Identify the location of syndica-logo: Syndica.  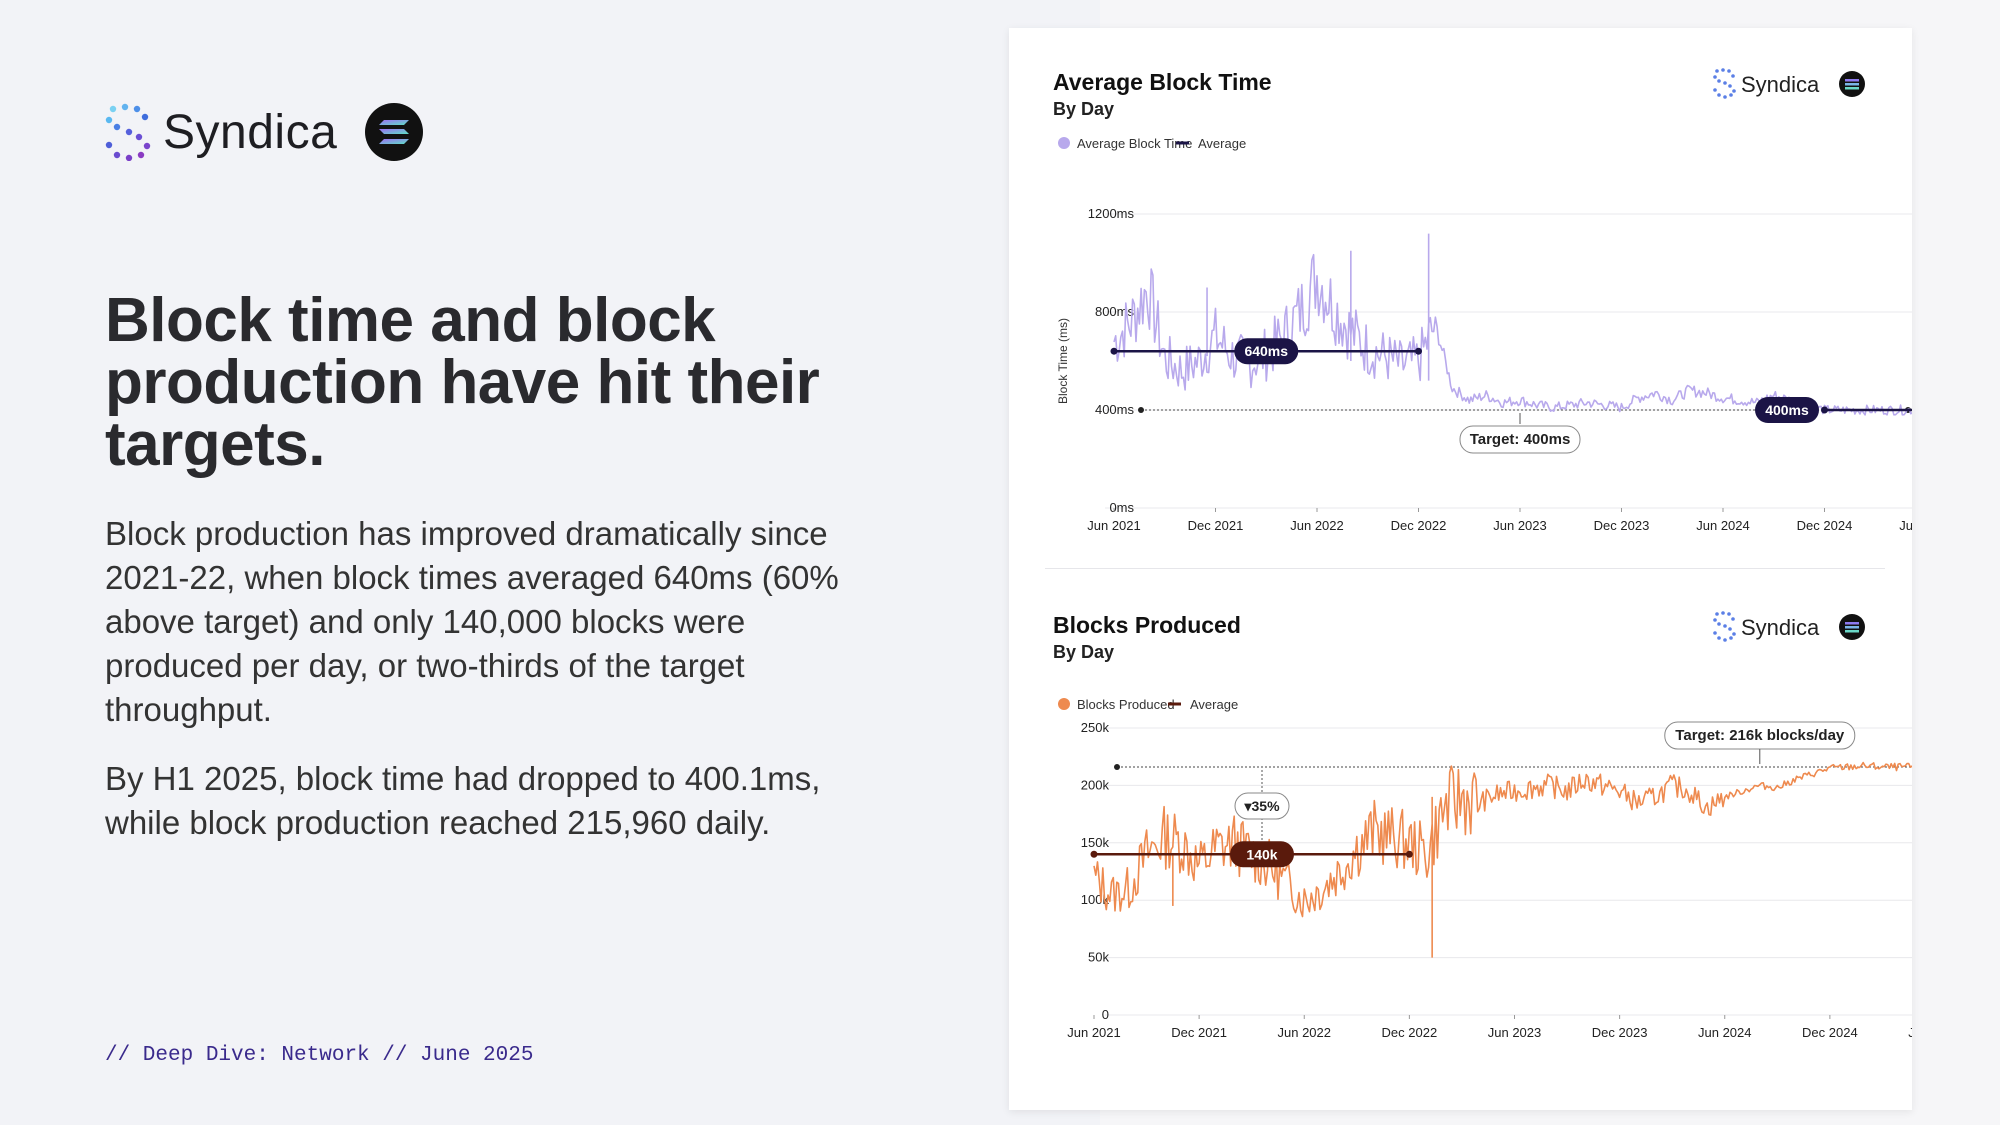
(264, 132).